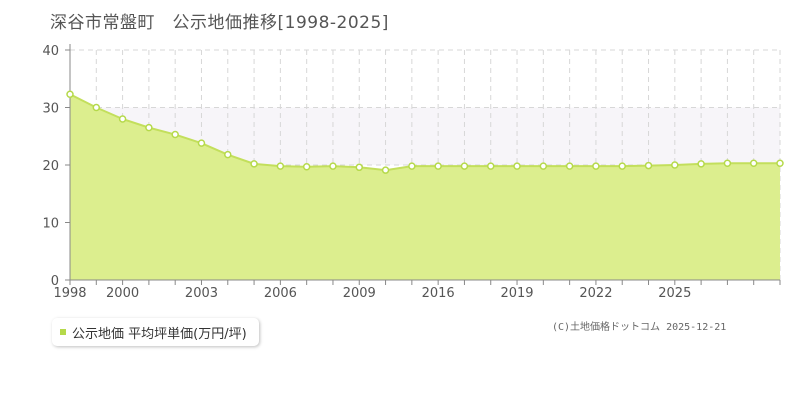 This screenshot has width=800, height=400. What do you see at coordinates (516, 293) in the screenshot?
I see `x-tick-label: 2019` at bounding box center [516, 293].